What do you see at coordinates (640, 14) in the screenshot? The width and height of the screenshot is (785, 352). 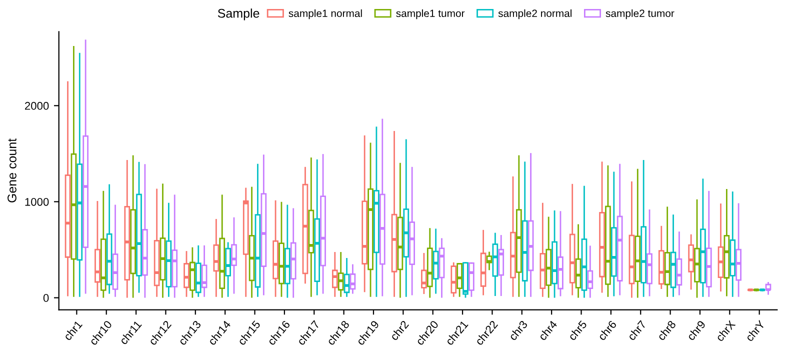 I see `legend-label: sample2 tumor` at bounding box center [640, 14].